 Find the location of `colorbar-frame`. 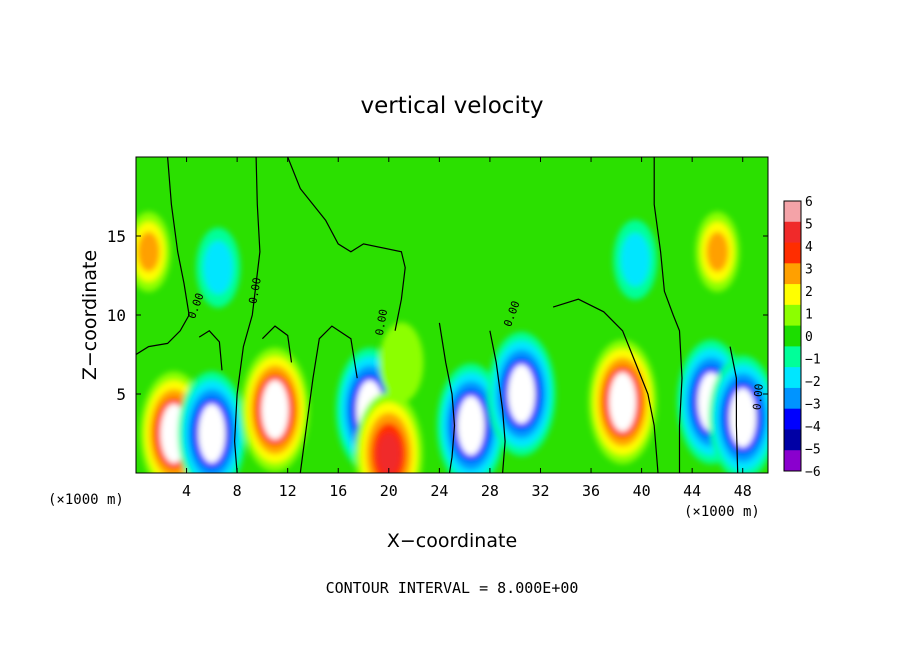

colorbar-frame is located at coordinates (792, 336).